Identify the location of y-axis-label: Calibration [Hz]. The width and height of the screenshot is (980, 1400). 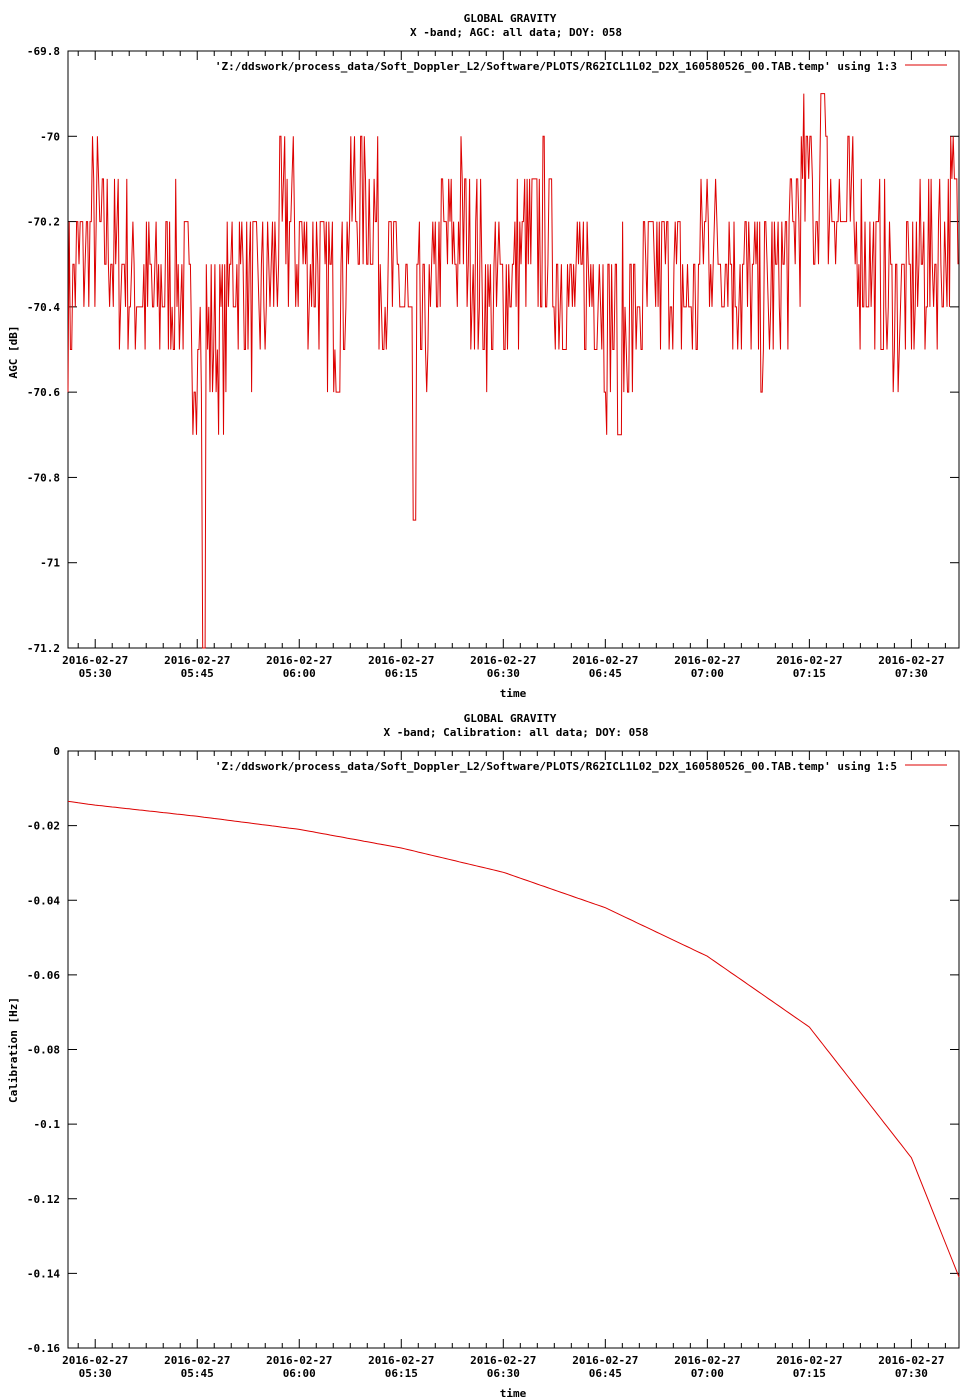
(13, 1050).